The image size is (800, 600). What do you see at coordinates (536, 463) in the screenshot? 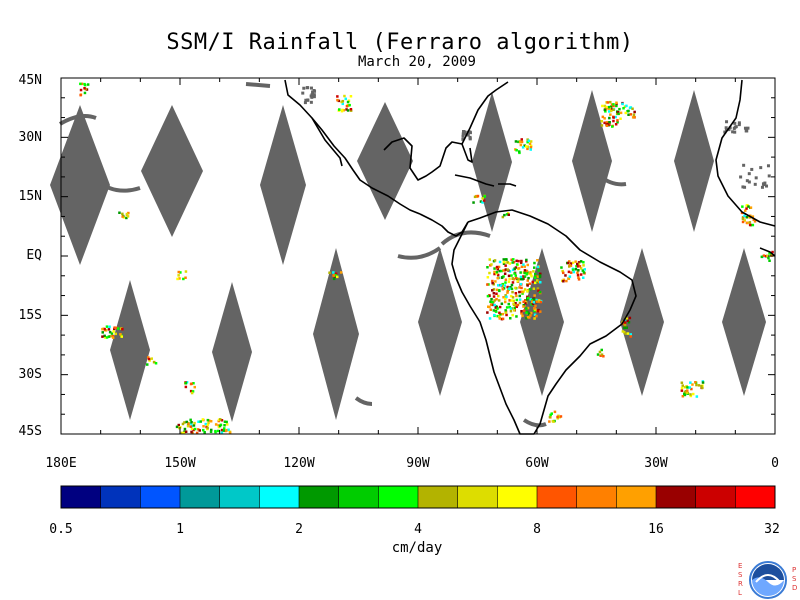
I see `lon-label-60w: 60W` at bounding box center [536, 463].